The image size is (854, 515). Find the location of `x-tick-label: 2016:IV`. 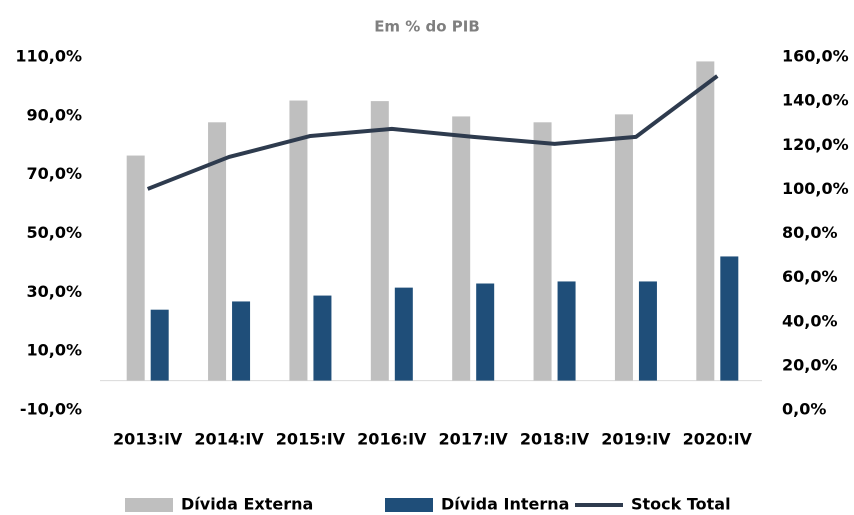

x-tick-label: 2016:IV is located at coordinates (392, 439).